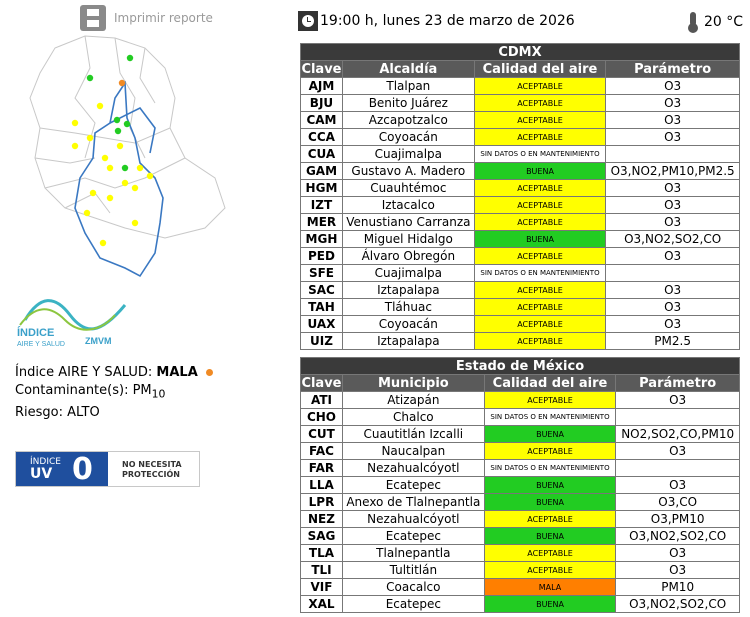 The height and width of the screenshot is (617, 750). What do you see at coordinates (408, 171) in the screenshot?
I see `station-location: Gustavo A. Madero` at bounding box center [408, 171].